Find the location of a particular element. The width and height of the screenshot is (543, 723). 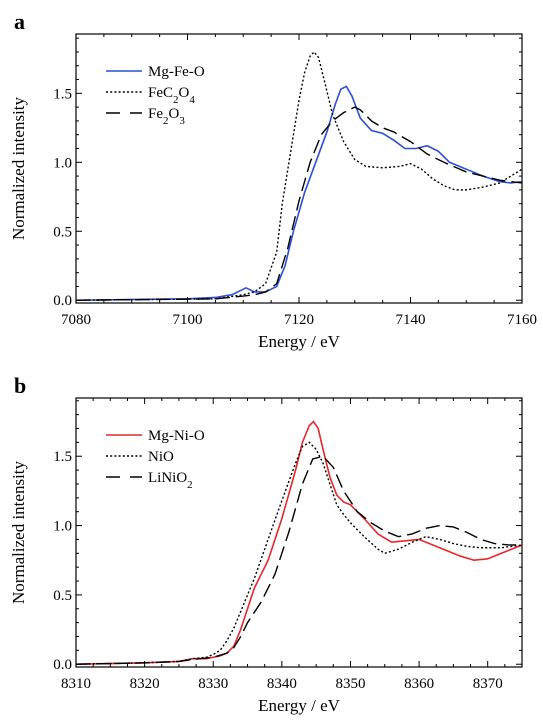

legend: Mg-Ni-O NiO LiNiO2 is located at coordinates (155, 459).